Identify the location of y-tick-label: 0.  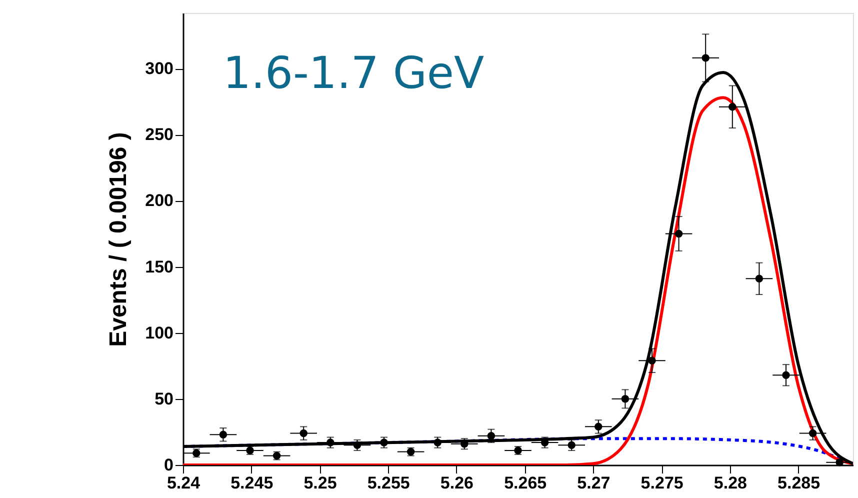
(169, 465).